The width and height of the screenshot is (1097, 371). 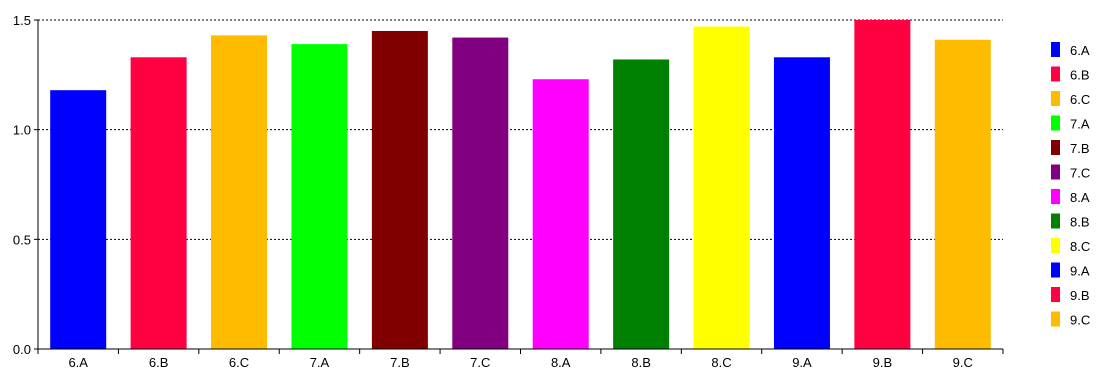 I want to click on x-tick-label: 9.A, so click(x=802, y=362).